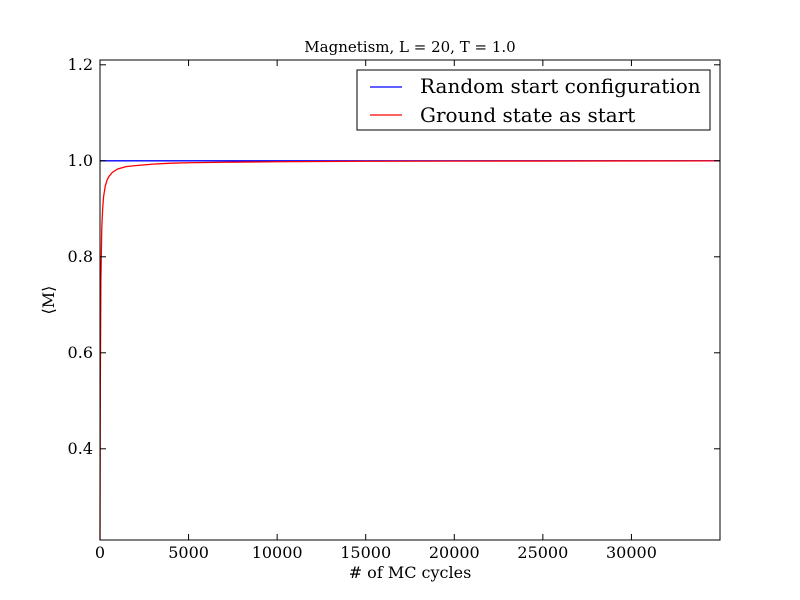  I want to click on legend-box, so click(533, 100).